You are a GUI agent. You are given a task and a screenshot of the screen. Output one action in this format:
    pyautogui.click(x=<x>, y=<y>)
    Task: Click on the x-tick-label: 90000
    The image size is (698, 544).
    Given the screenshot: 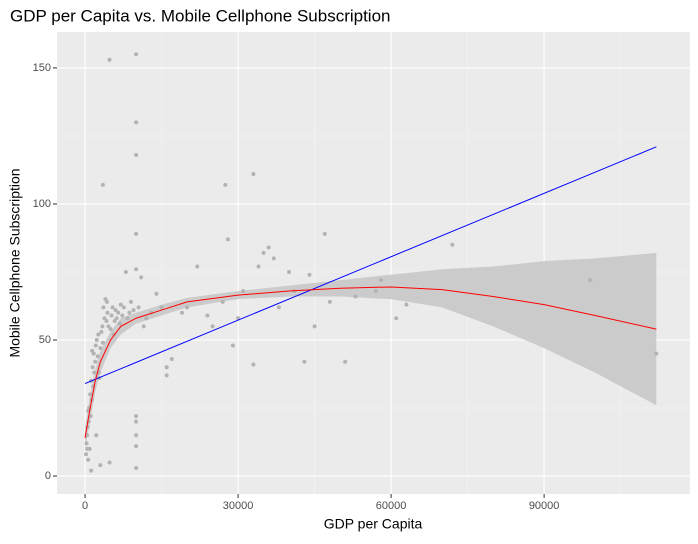 What is the action you would take?
    pyautogui.click(x=544, y=506)
    